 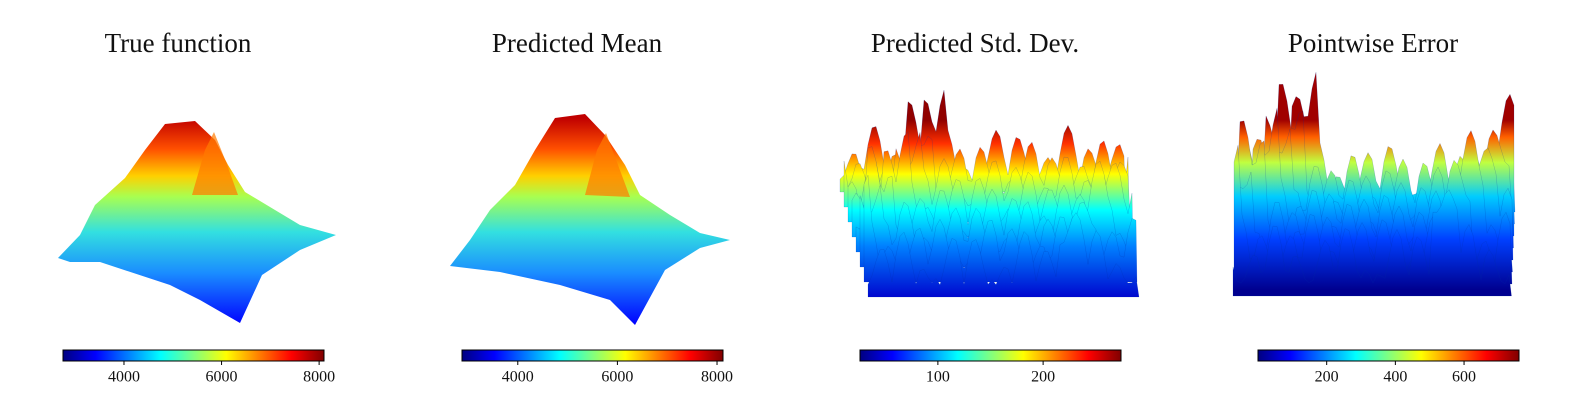 I want to click on chart-title: Pointwise Error, so click(x=1373, y=43).